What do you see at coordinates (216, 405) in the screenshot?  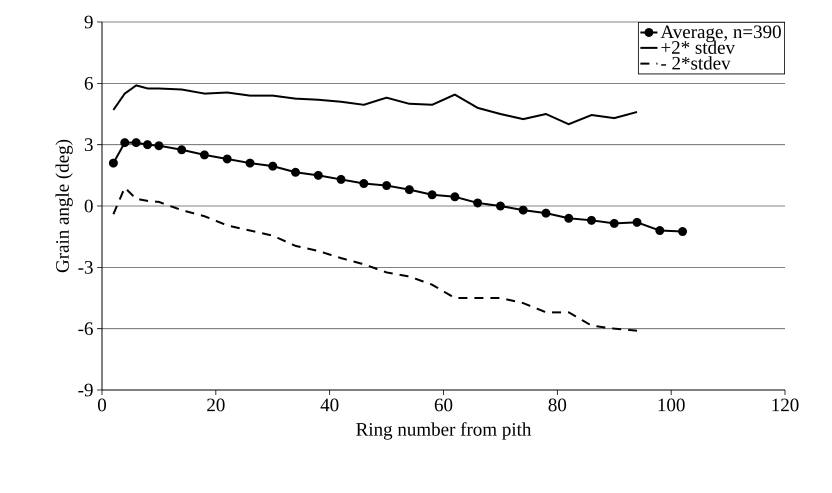 I see `x-tick-label: 20` at bounding box center [216, 405].